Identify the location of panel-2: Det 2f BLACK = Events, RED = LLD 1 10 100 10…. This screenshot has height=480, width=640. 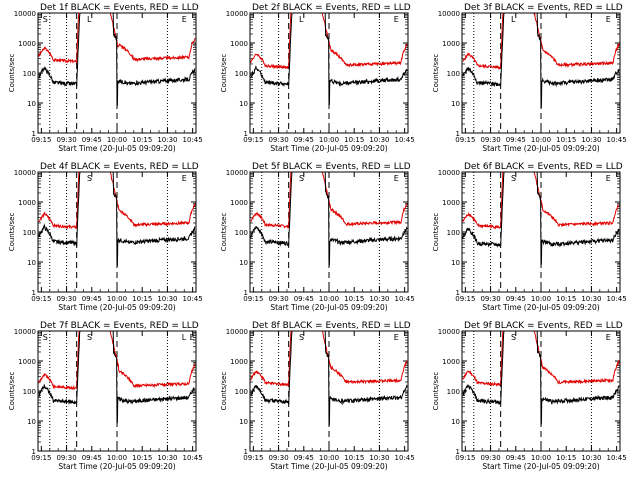
(317, 78).